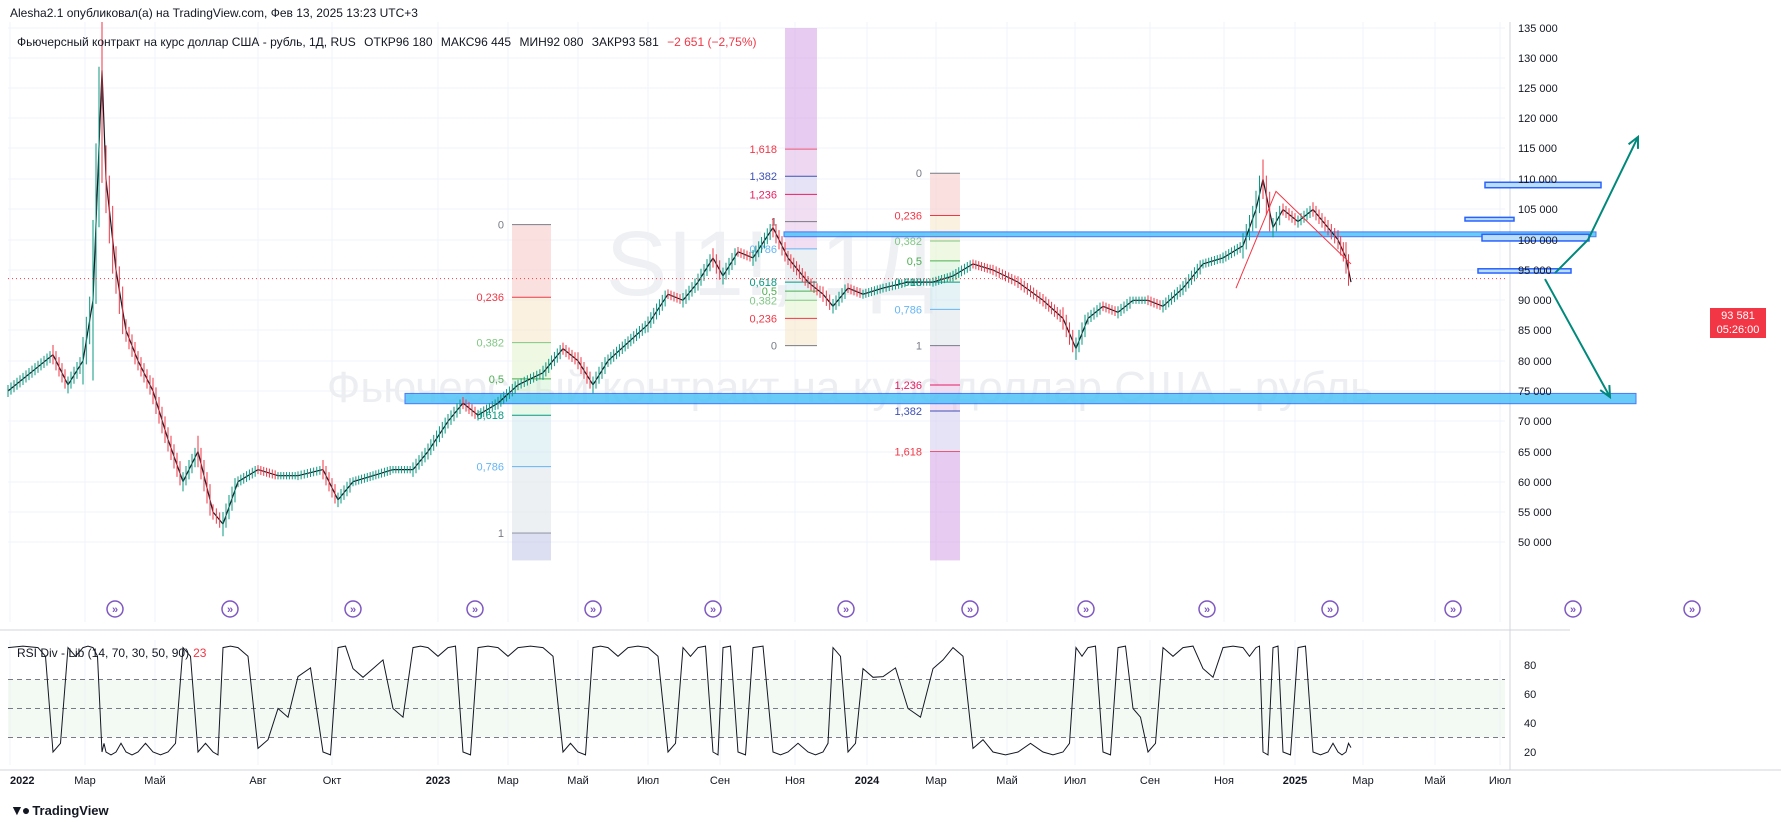  What do you see at coordinates (476, 42) in the screenshot?
I see `ohlc-high: МАКС96 445` at bounding box center [476, 42].